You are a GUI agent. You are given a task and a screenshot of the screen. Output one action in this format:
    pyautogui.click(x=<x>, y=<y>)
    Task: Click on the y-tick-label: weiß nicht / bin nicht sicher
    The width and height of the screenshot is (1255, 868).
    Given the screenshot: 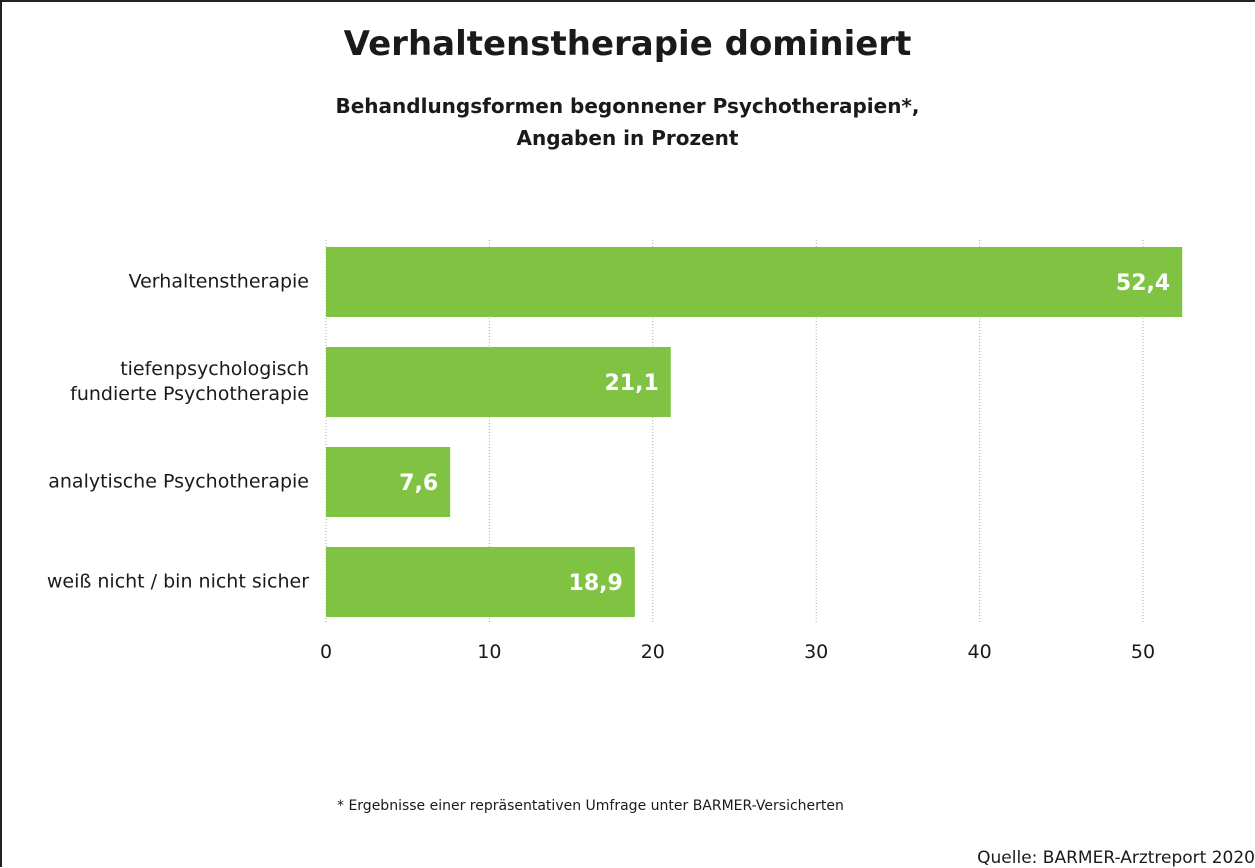 What is the action you would take?
    pyautogui.click(x=177, y=581)
    